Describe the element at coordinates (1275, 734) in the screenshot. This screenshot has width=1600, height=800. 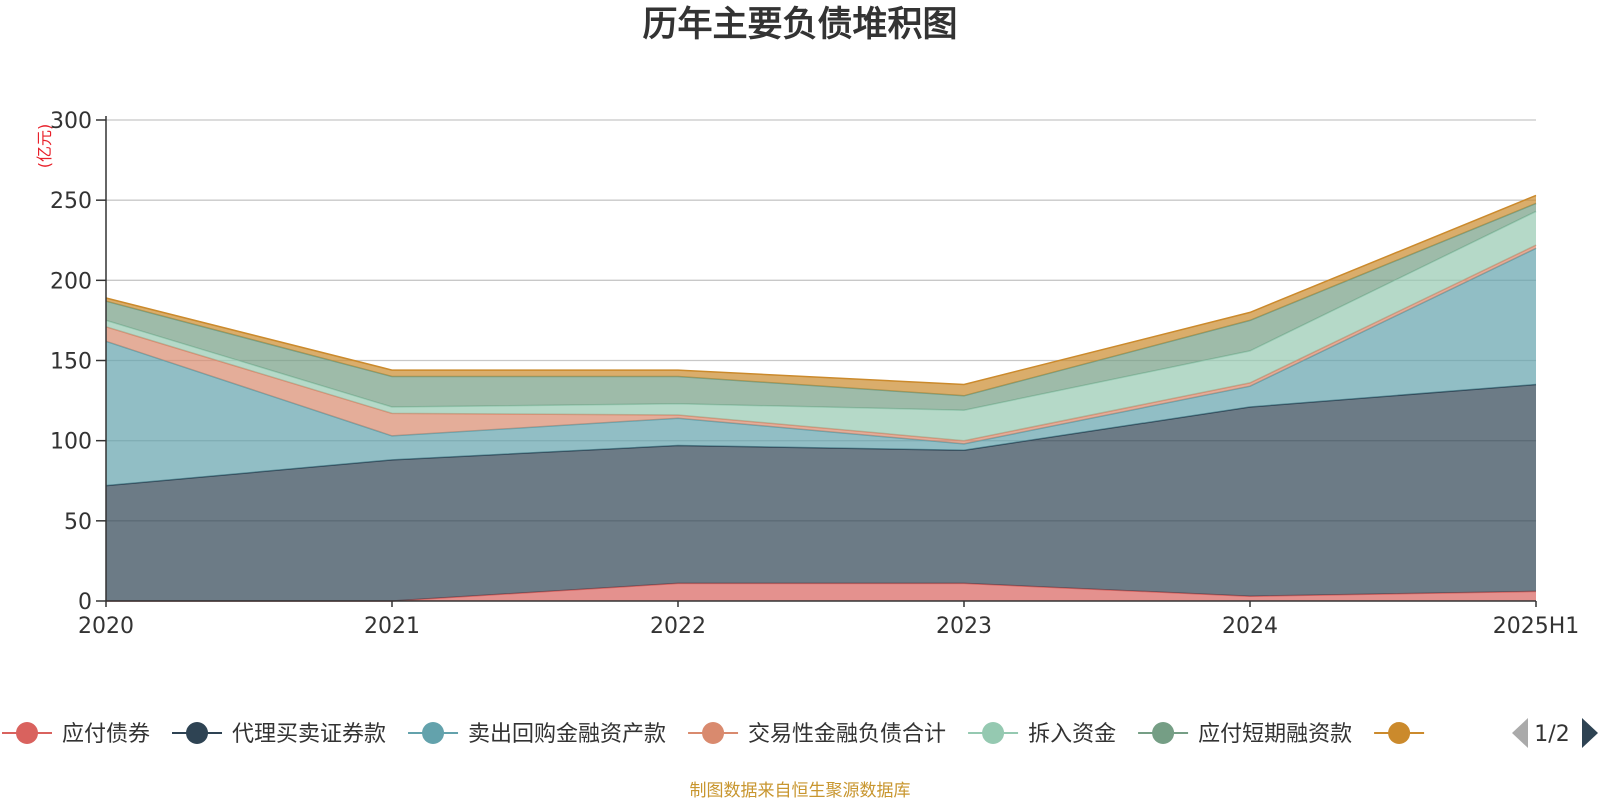
I see `legend-label: 应付短期融资款` at that location.